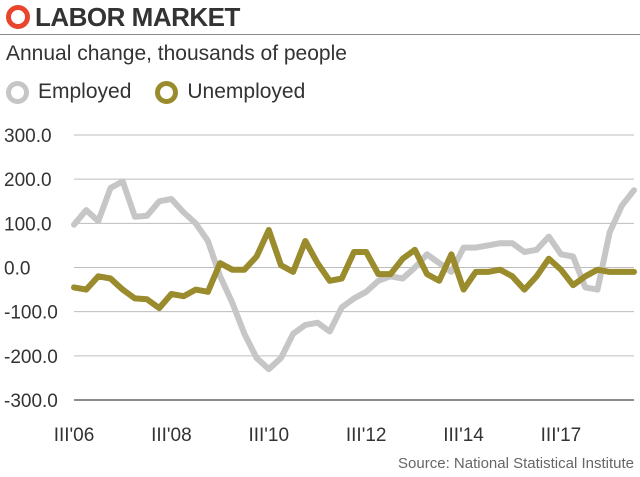 The height and width of the screenshot is (477, 640). Describe the element at coordinates (28, 224) in the screenshot. I see `y-tick-label: 100.0` at that location.